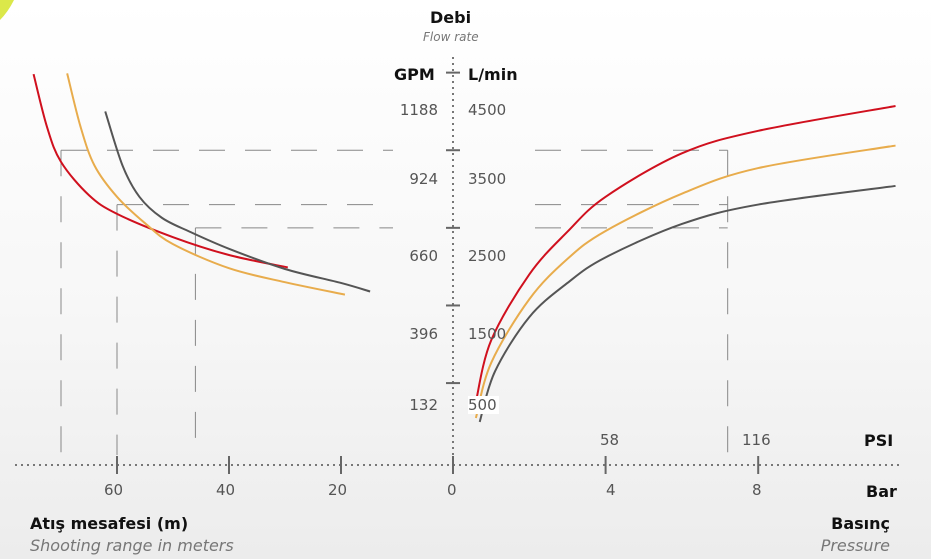 This screenshot has height=559, width=931. I want to click on bar-tick-label: 8, so click(757, 490).